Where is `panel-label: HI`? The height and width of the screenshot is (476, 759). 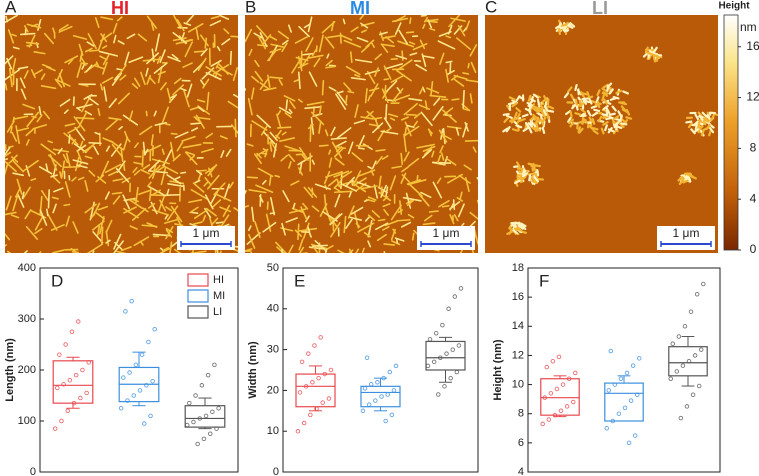
panel-label: HI is located at coordinates (120, 9).